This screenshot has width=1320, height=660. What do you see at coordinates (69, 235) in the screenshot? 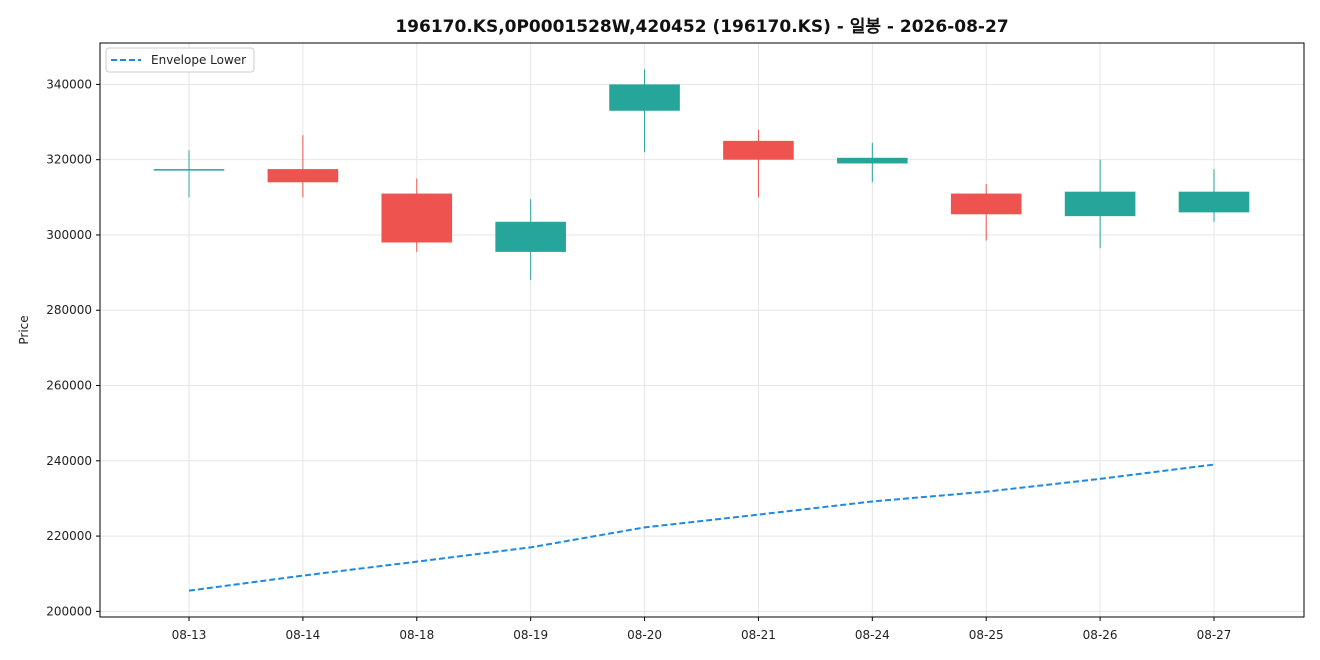
I see `y-tick-label: 300000` at bounding box center [69, 235].